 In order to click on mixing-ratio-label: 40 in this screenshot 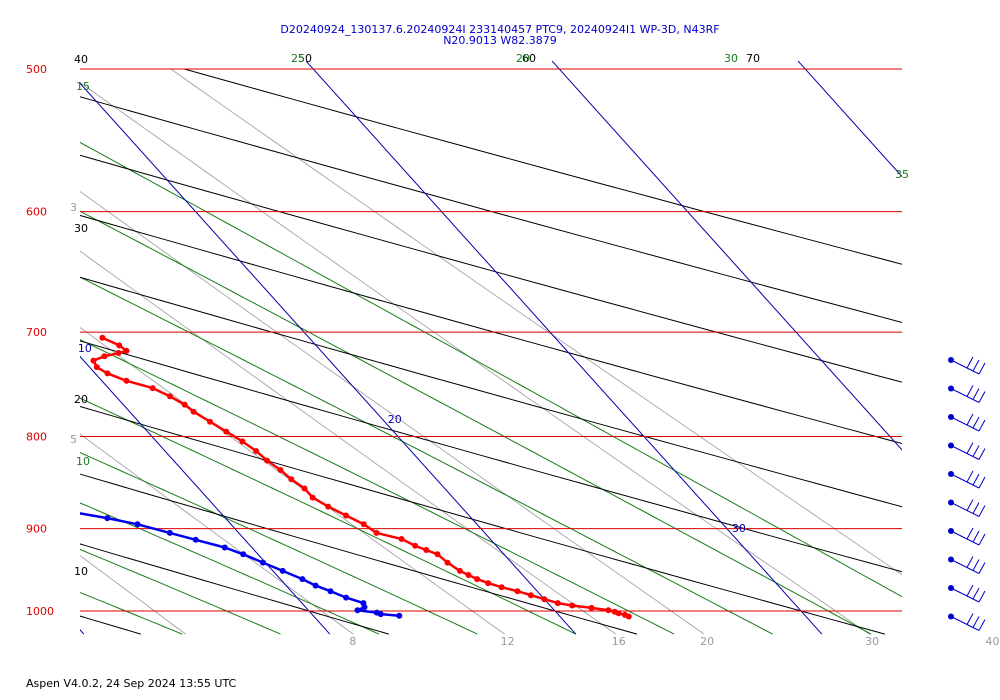, I will do `click(992, 641)`.